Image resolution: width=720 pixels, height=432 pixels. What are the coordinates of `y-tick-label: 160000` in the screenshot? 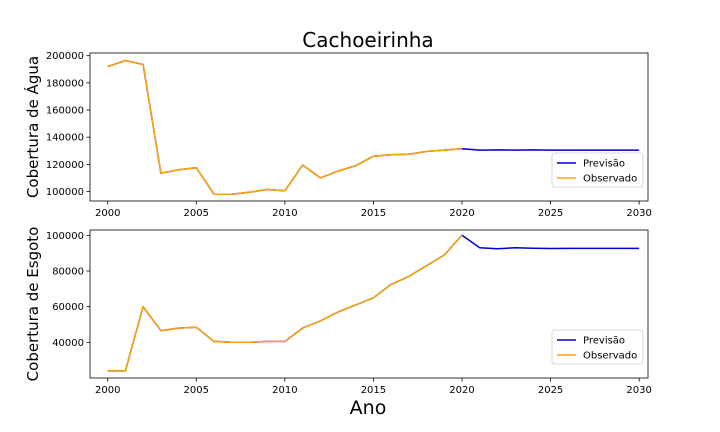 It's located at (65, 111).